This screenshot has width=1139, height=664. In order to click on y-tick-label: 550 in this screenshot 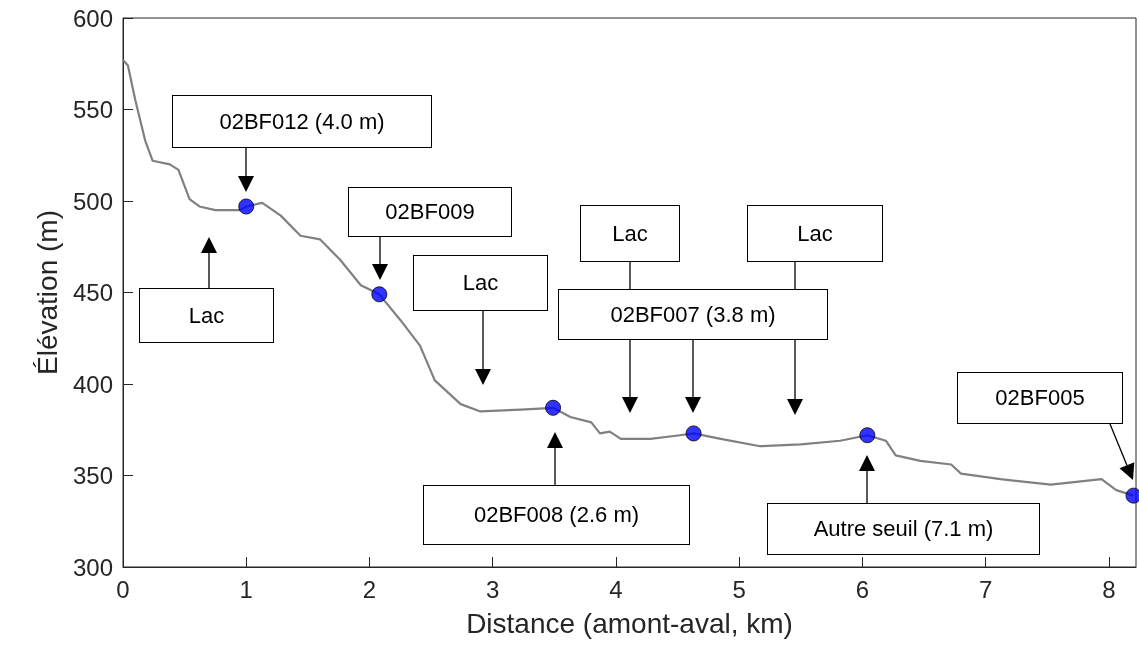, I will do `click(92, 109)`.